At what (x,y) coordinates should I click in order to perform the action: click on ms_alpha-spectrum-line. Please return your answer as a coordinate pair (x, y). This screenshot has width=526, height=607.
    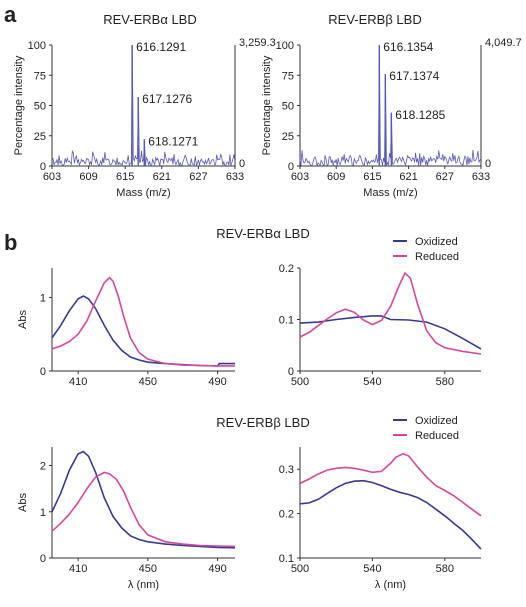
    Looking at the image, I should click on (143, 105).